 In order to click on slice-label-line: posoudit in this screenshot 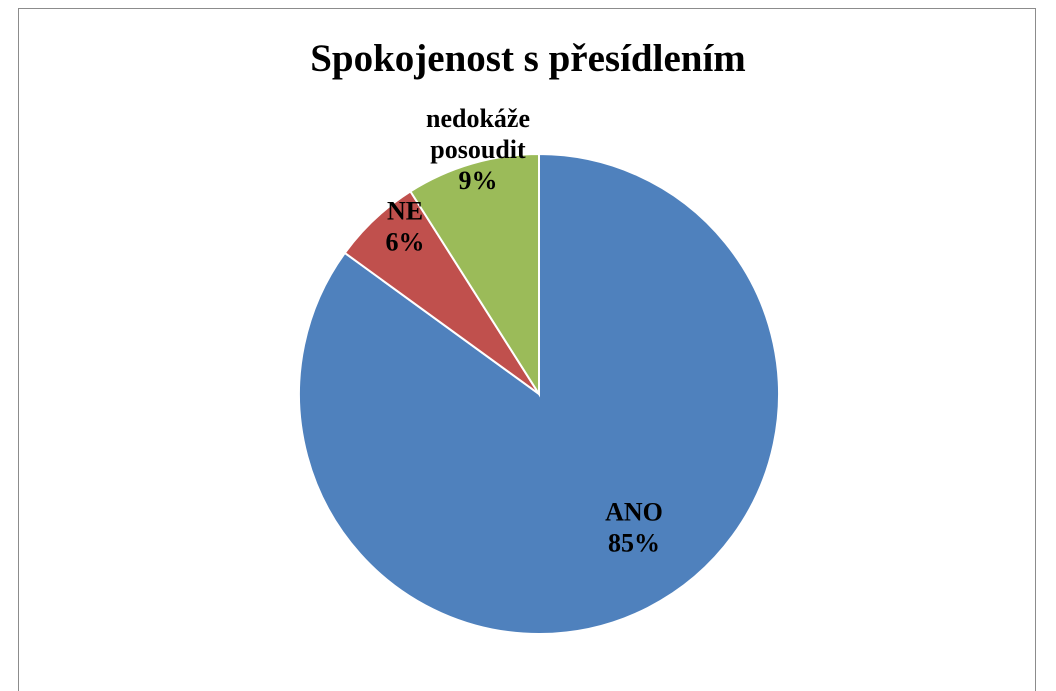, I will do `click(478, 149)`.